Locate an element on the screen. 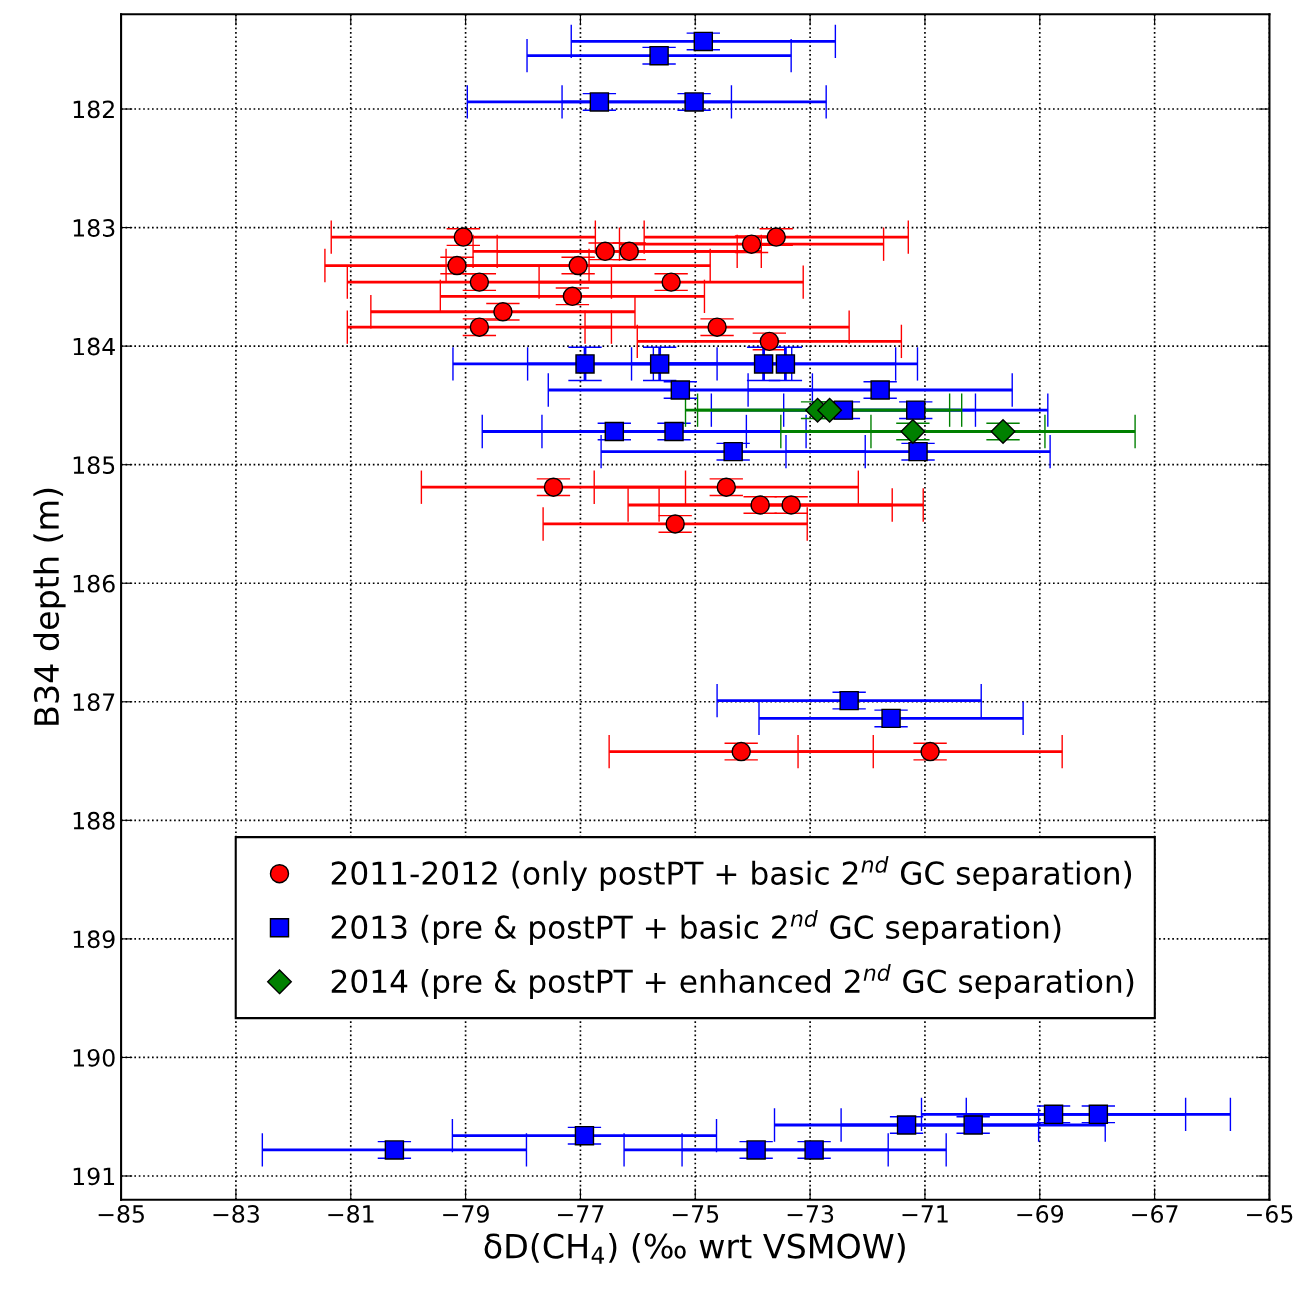 The width and height of the screenshot is (1302, 1290). y-tick-label: 185 is located at coordinates (94, 465).